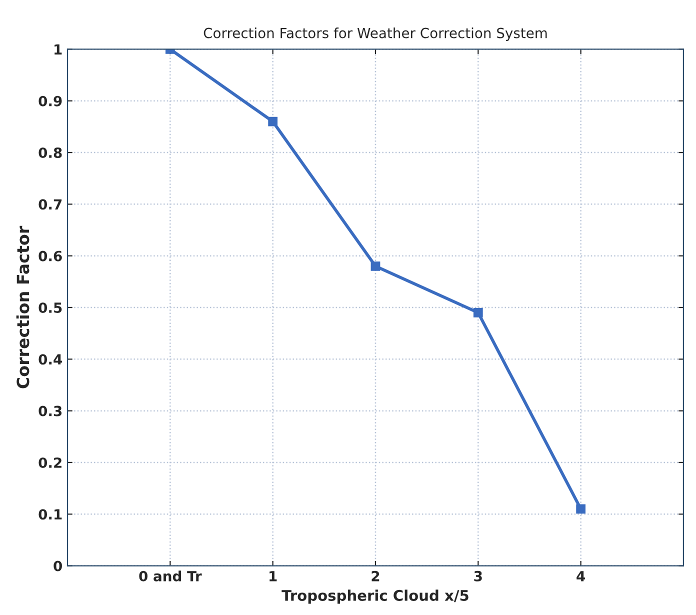 This screenshot has height=615, width=696. Describe the element at coordinates (375, 597) in the screenshot. I see `x-axis-title: Tropospheric Cloud x/5` at that location.